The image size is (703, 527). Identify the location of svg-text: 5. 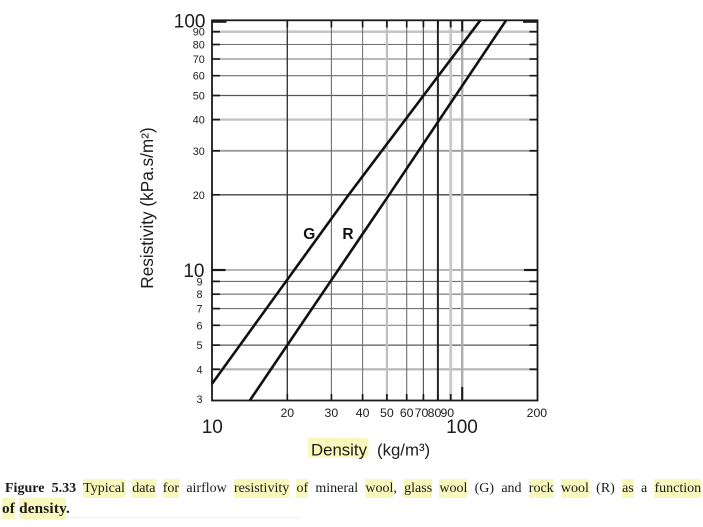
(199, 346).